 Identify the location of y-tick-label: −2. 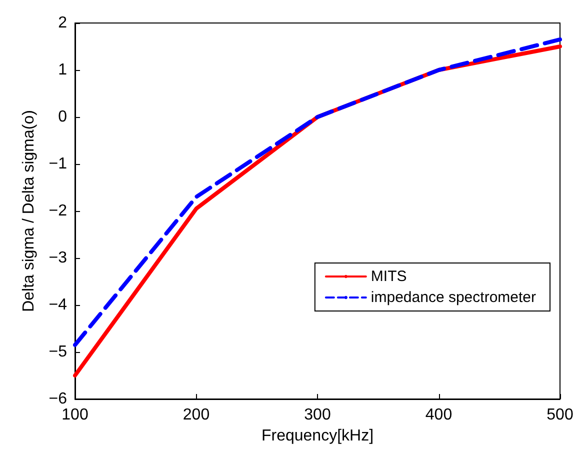
(58, 211).